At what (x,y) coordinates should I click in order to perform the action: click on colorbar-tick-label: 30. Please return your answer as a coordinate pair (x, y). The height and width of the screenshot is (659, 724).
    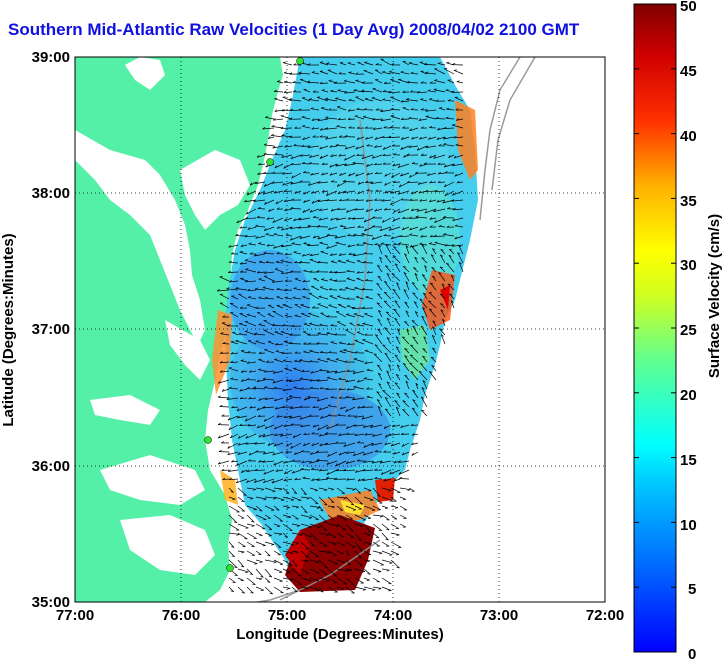
    Looking at the image, I should click on (688, 265).